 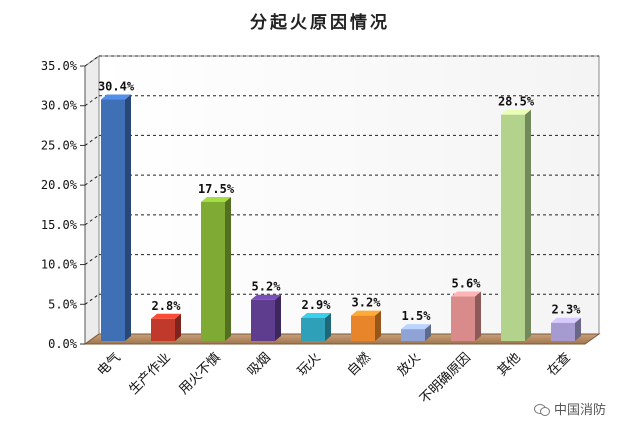 What do you see at coordinates (309, 364) in the screenshot?
I see `x-tick-label: 玩火` at bounding box center [309, 364].